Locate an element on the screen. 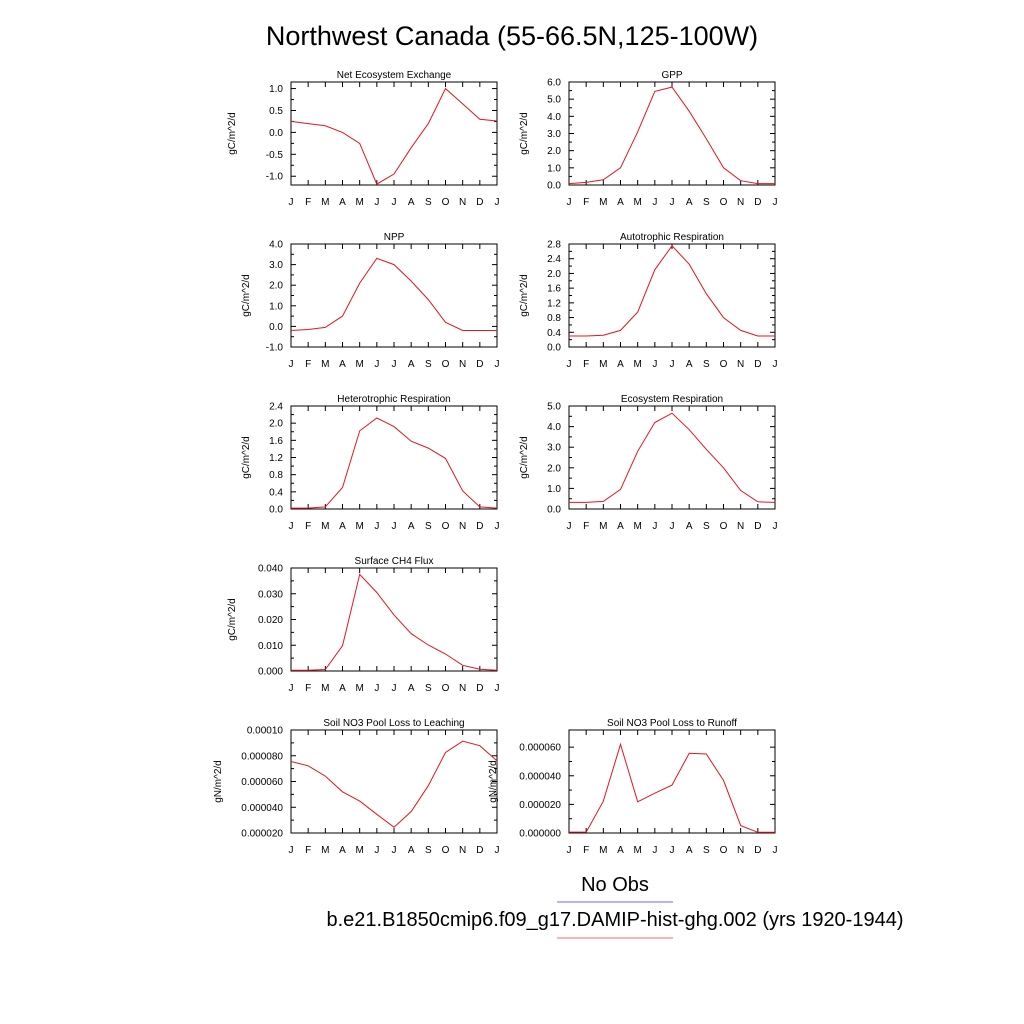 The width and height of the screenshot is (1024, 1024). panel-title: Heterotrophic Respiration is located at coordinates (393, 399).